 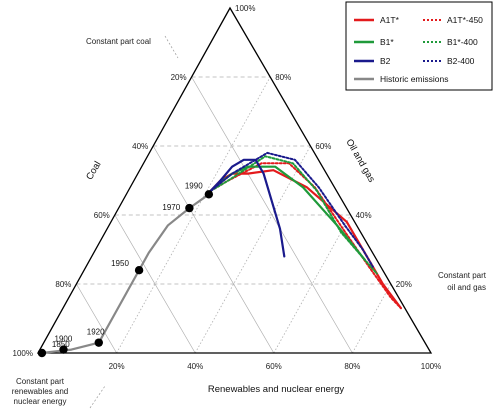 What do you see at coordinates (189, 208) in the screenshot?
I see `year-marker-1970` at bounding box center [189, 208].